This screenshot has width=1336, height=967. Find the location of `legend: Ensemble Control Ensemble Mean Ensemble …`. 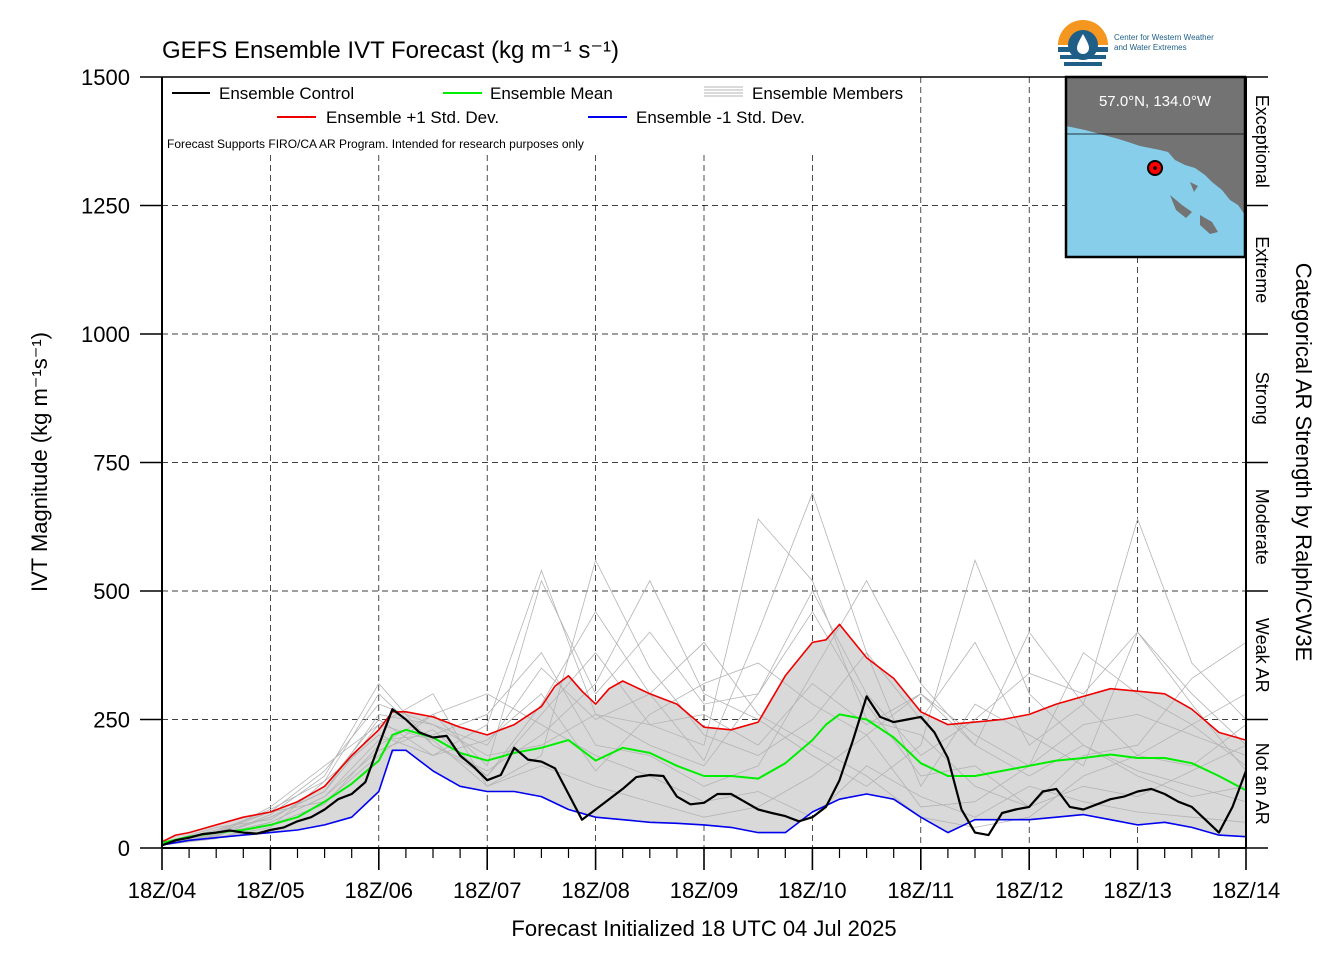

legend: Ensemble Control Ensemble Mean Ensemble … is located at coordinates (537, 105).